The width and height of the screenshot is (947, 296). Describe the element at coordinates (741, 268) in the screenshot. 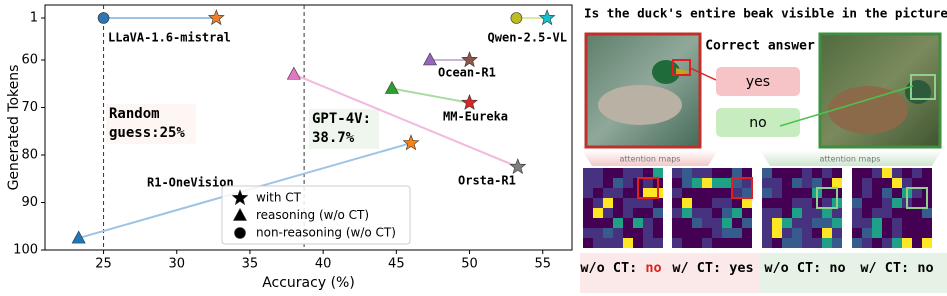

I see `caption-answer: yes` at that location.